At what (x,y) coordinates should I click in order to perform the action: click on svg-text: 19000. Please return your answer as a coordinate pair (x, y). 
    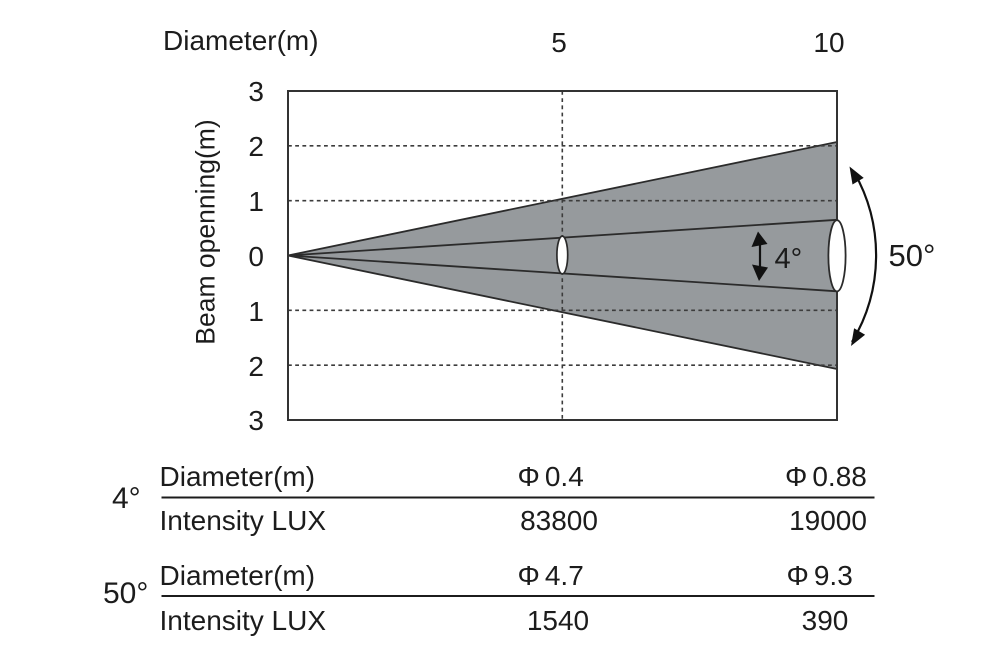
    Looking at the image, I should click on (828, 520).